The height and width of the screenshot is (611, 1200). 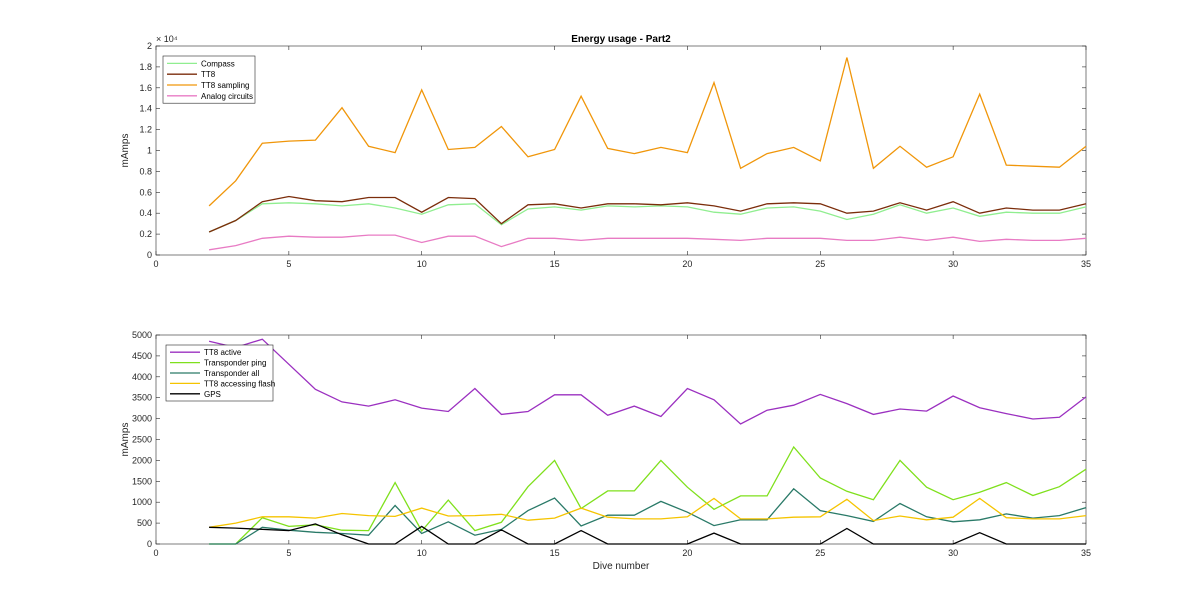 I want to click on y-tick-label: 4000, so click(x=142, y=377).